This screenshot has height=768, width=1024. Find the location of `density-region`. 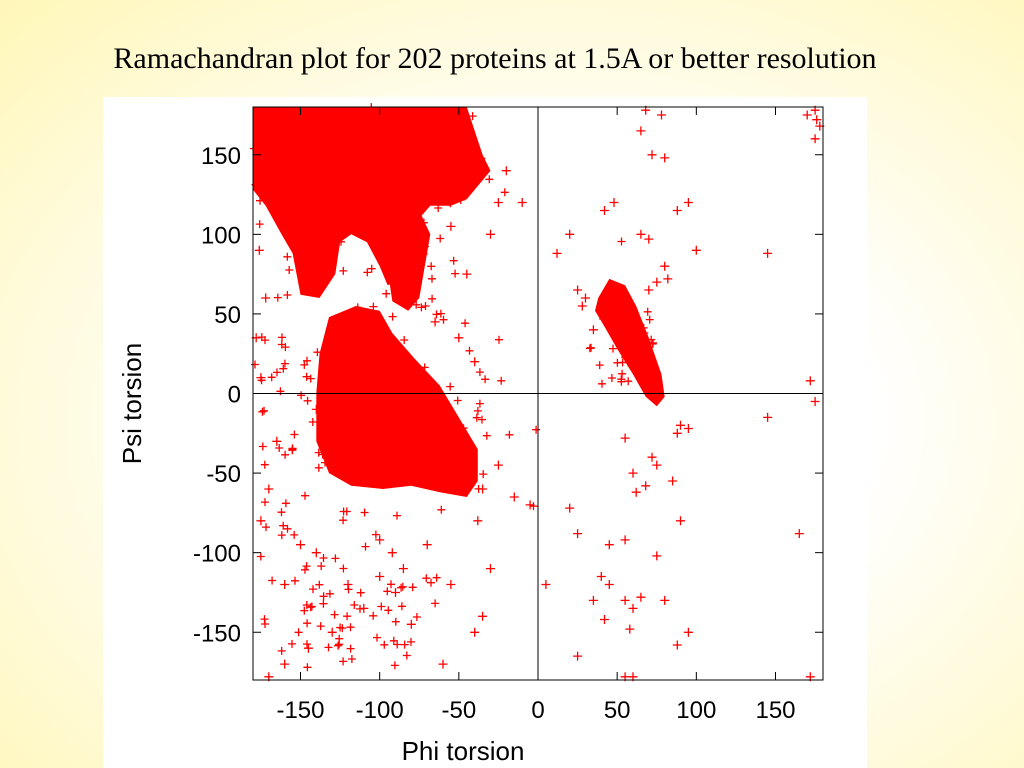

density-region is located at coordinates (397, 401).